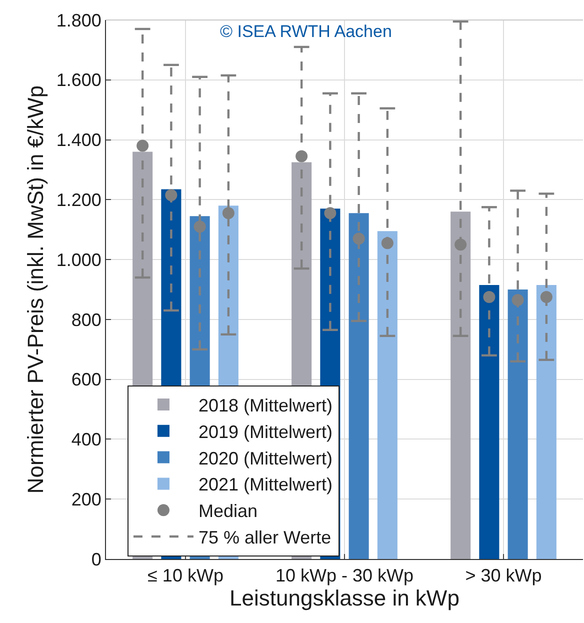  I want to click on legend-label: 75 % aller Werte, so click(265, 538).